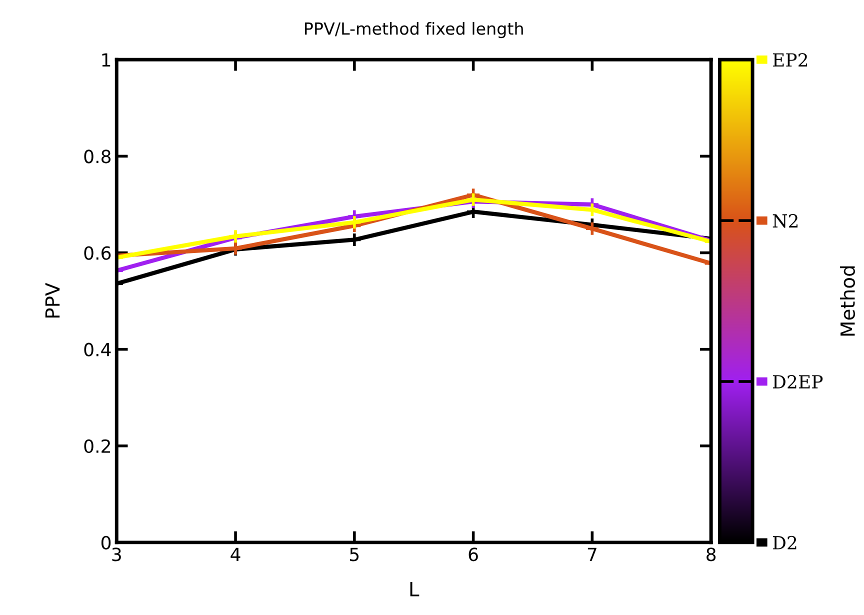  What do you see at coordinates (106, 543) in the screenshot?
I see `y-tick-label: 0` at bounding box center [106, 543].